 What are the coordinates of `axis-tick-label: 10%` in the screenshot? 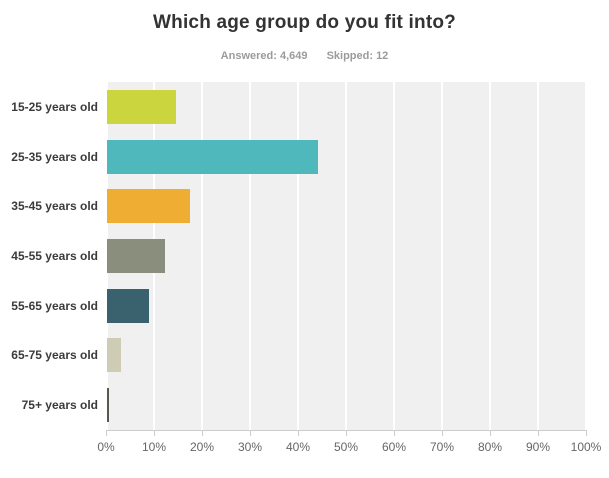 It's located at (154, 447).